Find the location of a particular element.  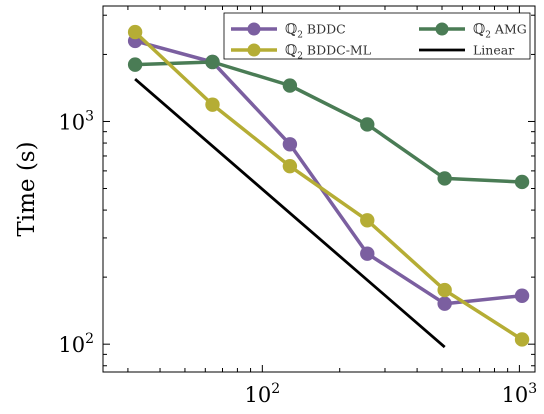

legend-label-q2-bddc: ℚ2 BDDC is located at coordinates (315, 31).